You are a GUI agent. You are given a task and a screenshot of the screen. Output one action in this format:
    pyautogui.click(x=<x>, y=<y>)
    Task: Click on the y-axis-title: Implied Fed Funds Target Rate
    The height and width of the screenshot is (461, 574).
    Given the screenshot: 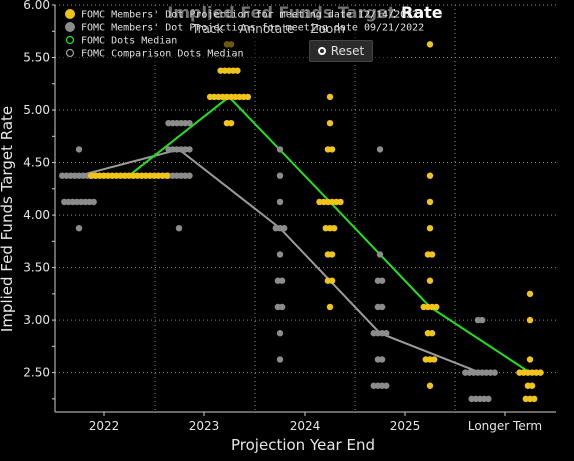 What is the action you would take?
    pyautogui.click(x=8, y=219)
    